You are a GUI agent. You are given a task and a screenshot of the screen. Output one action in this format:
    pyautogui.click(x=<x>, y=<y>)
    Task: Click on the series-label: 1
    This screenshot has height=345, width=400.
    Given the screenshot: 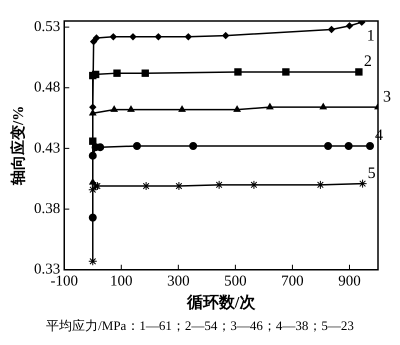 What is the action you would take?
    pyautogui.click(x=370, y=35)
    